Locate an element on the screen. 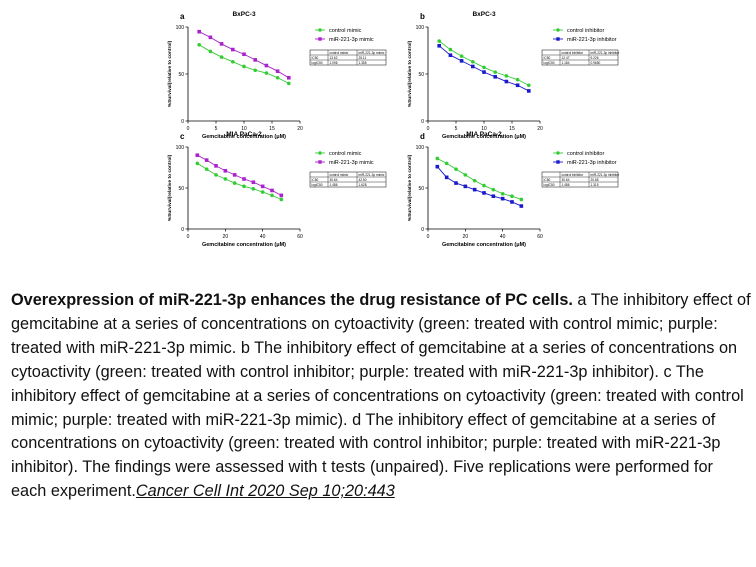 The width and height of the screenshot is (756, 567). table-cell: control mimic is located at coordinates (339, 53).